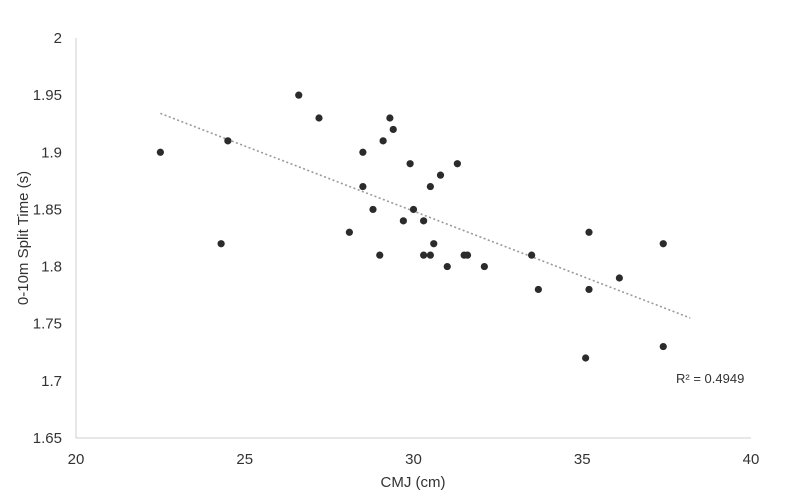 This screenshot has width=800, height=500. Describe the element at coordinates (51, 381) in the screenshot. I see `y-tick-label: 1.7` at that location.